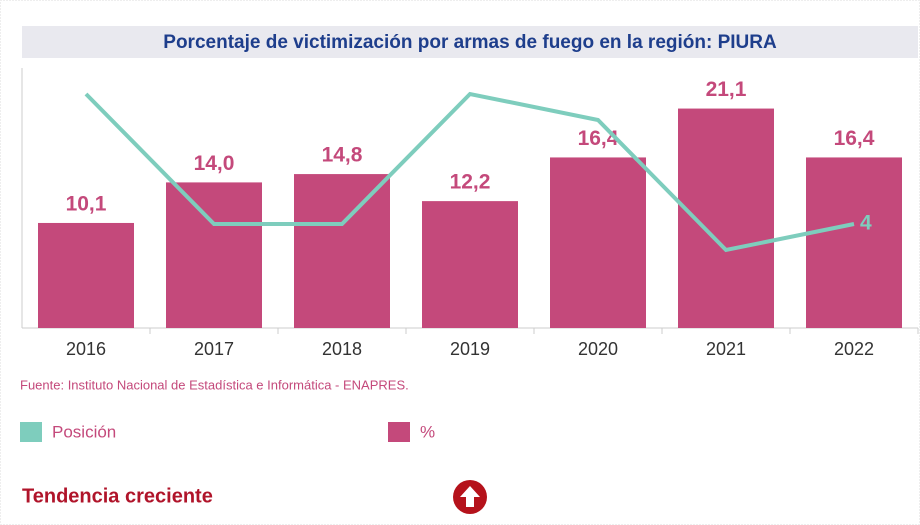 Image resolution: width=920 pixels, height=525 pixels. What do you see at coordinates (86, 349) in the screenshot?
I see `x-tick-label: 2016` at bounding box center [86, 349].